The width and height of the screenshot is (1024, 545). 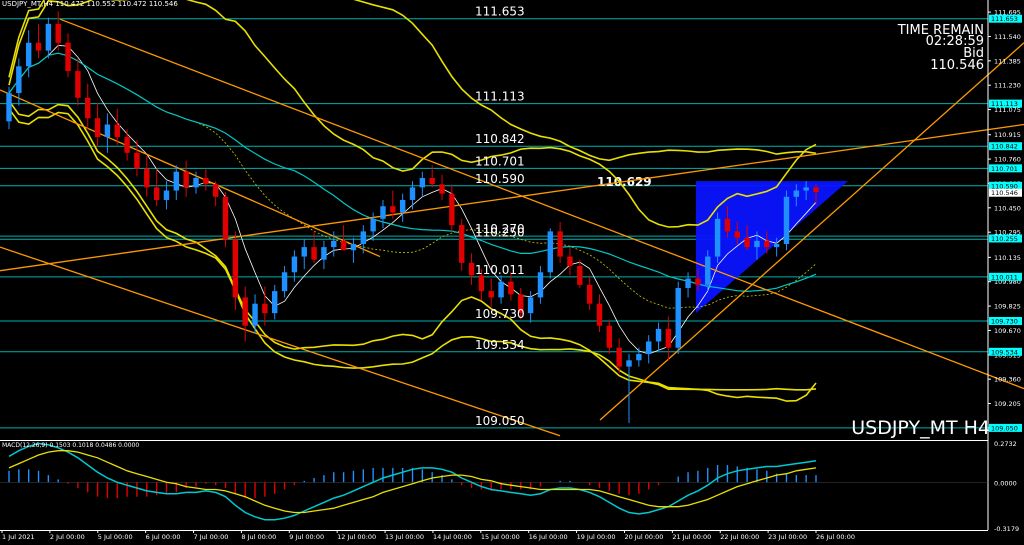 I want to click on price-tag-label: 110.842, so click(x=1004, y=147).